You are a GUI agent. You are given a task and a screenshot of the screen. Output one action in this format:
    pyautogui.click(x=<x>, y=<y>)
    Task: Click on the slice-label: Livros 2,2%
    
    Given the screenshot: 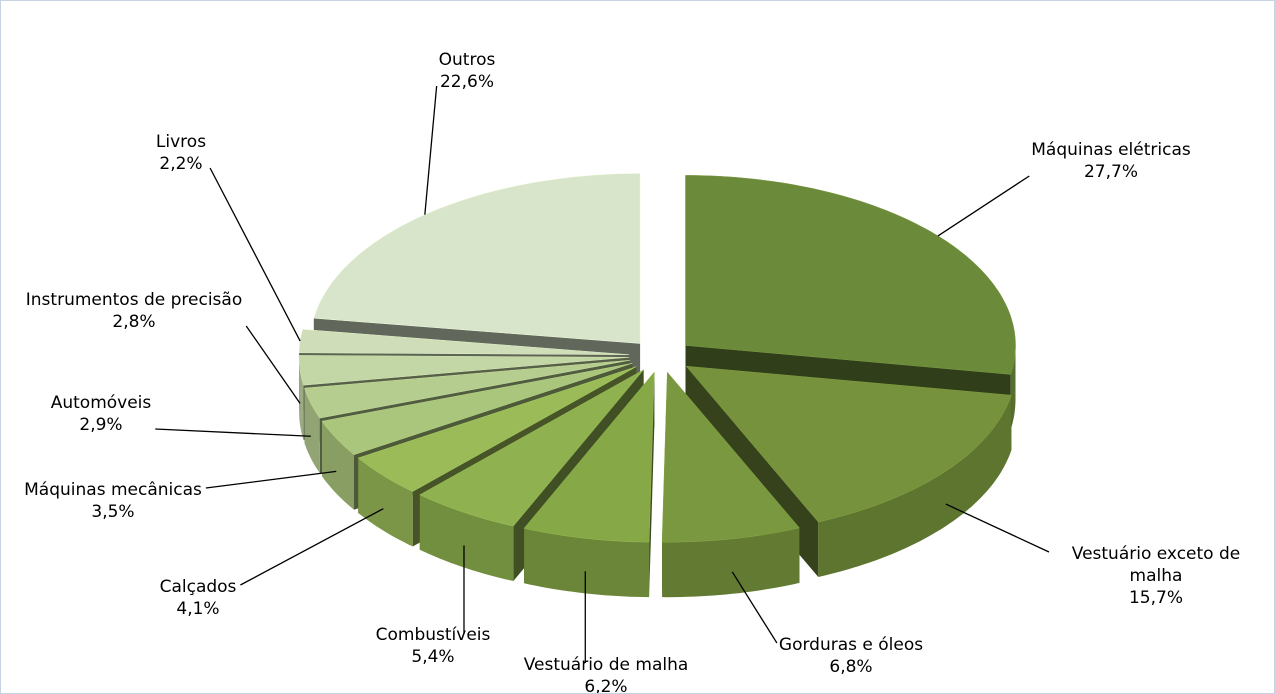 What is the action you would take?
    pyautogui.click(x=181, y=153)
    